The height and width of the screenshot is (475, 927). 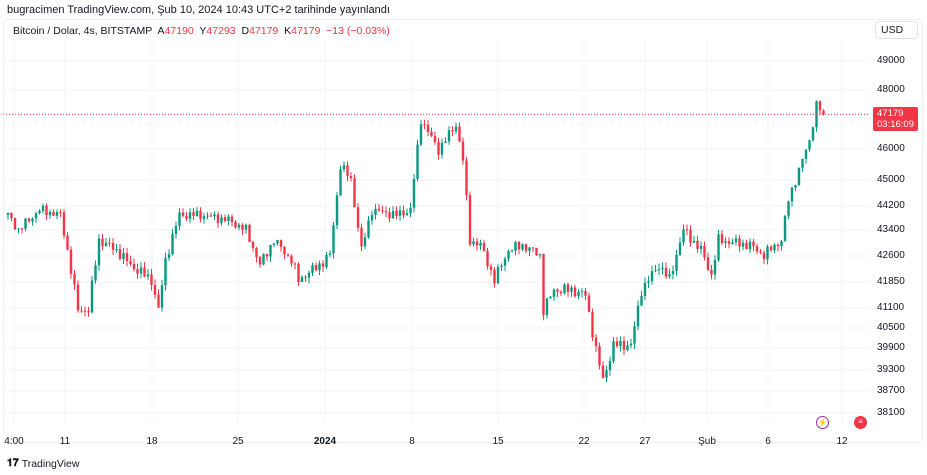 What do you see at coordinates (14, 441) in the screenshot?
I see `time-axis-label: 4:00` at bounding box center [14, 441].